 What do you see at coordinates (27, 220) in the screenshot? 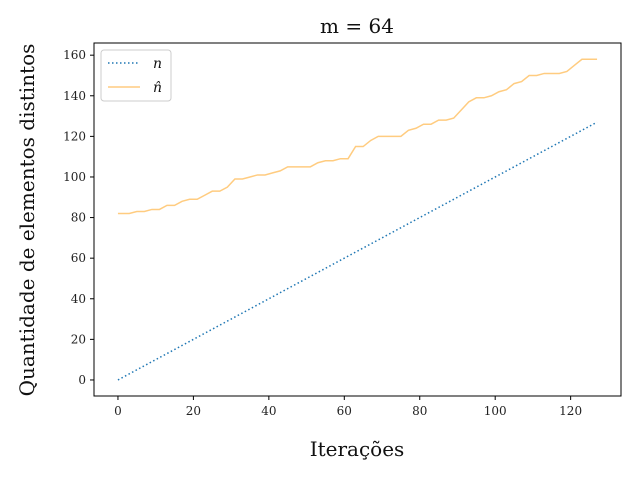
I see `y-axis-title: Quantidade de elementos distintos` at bounding box center [27, 220].